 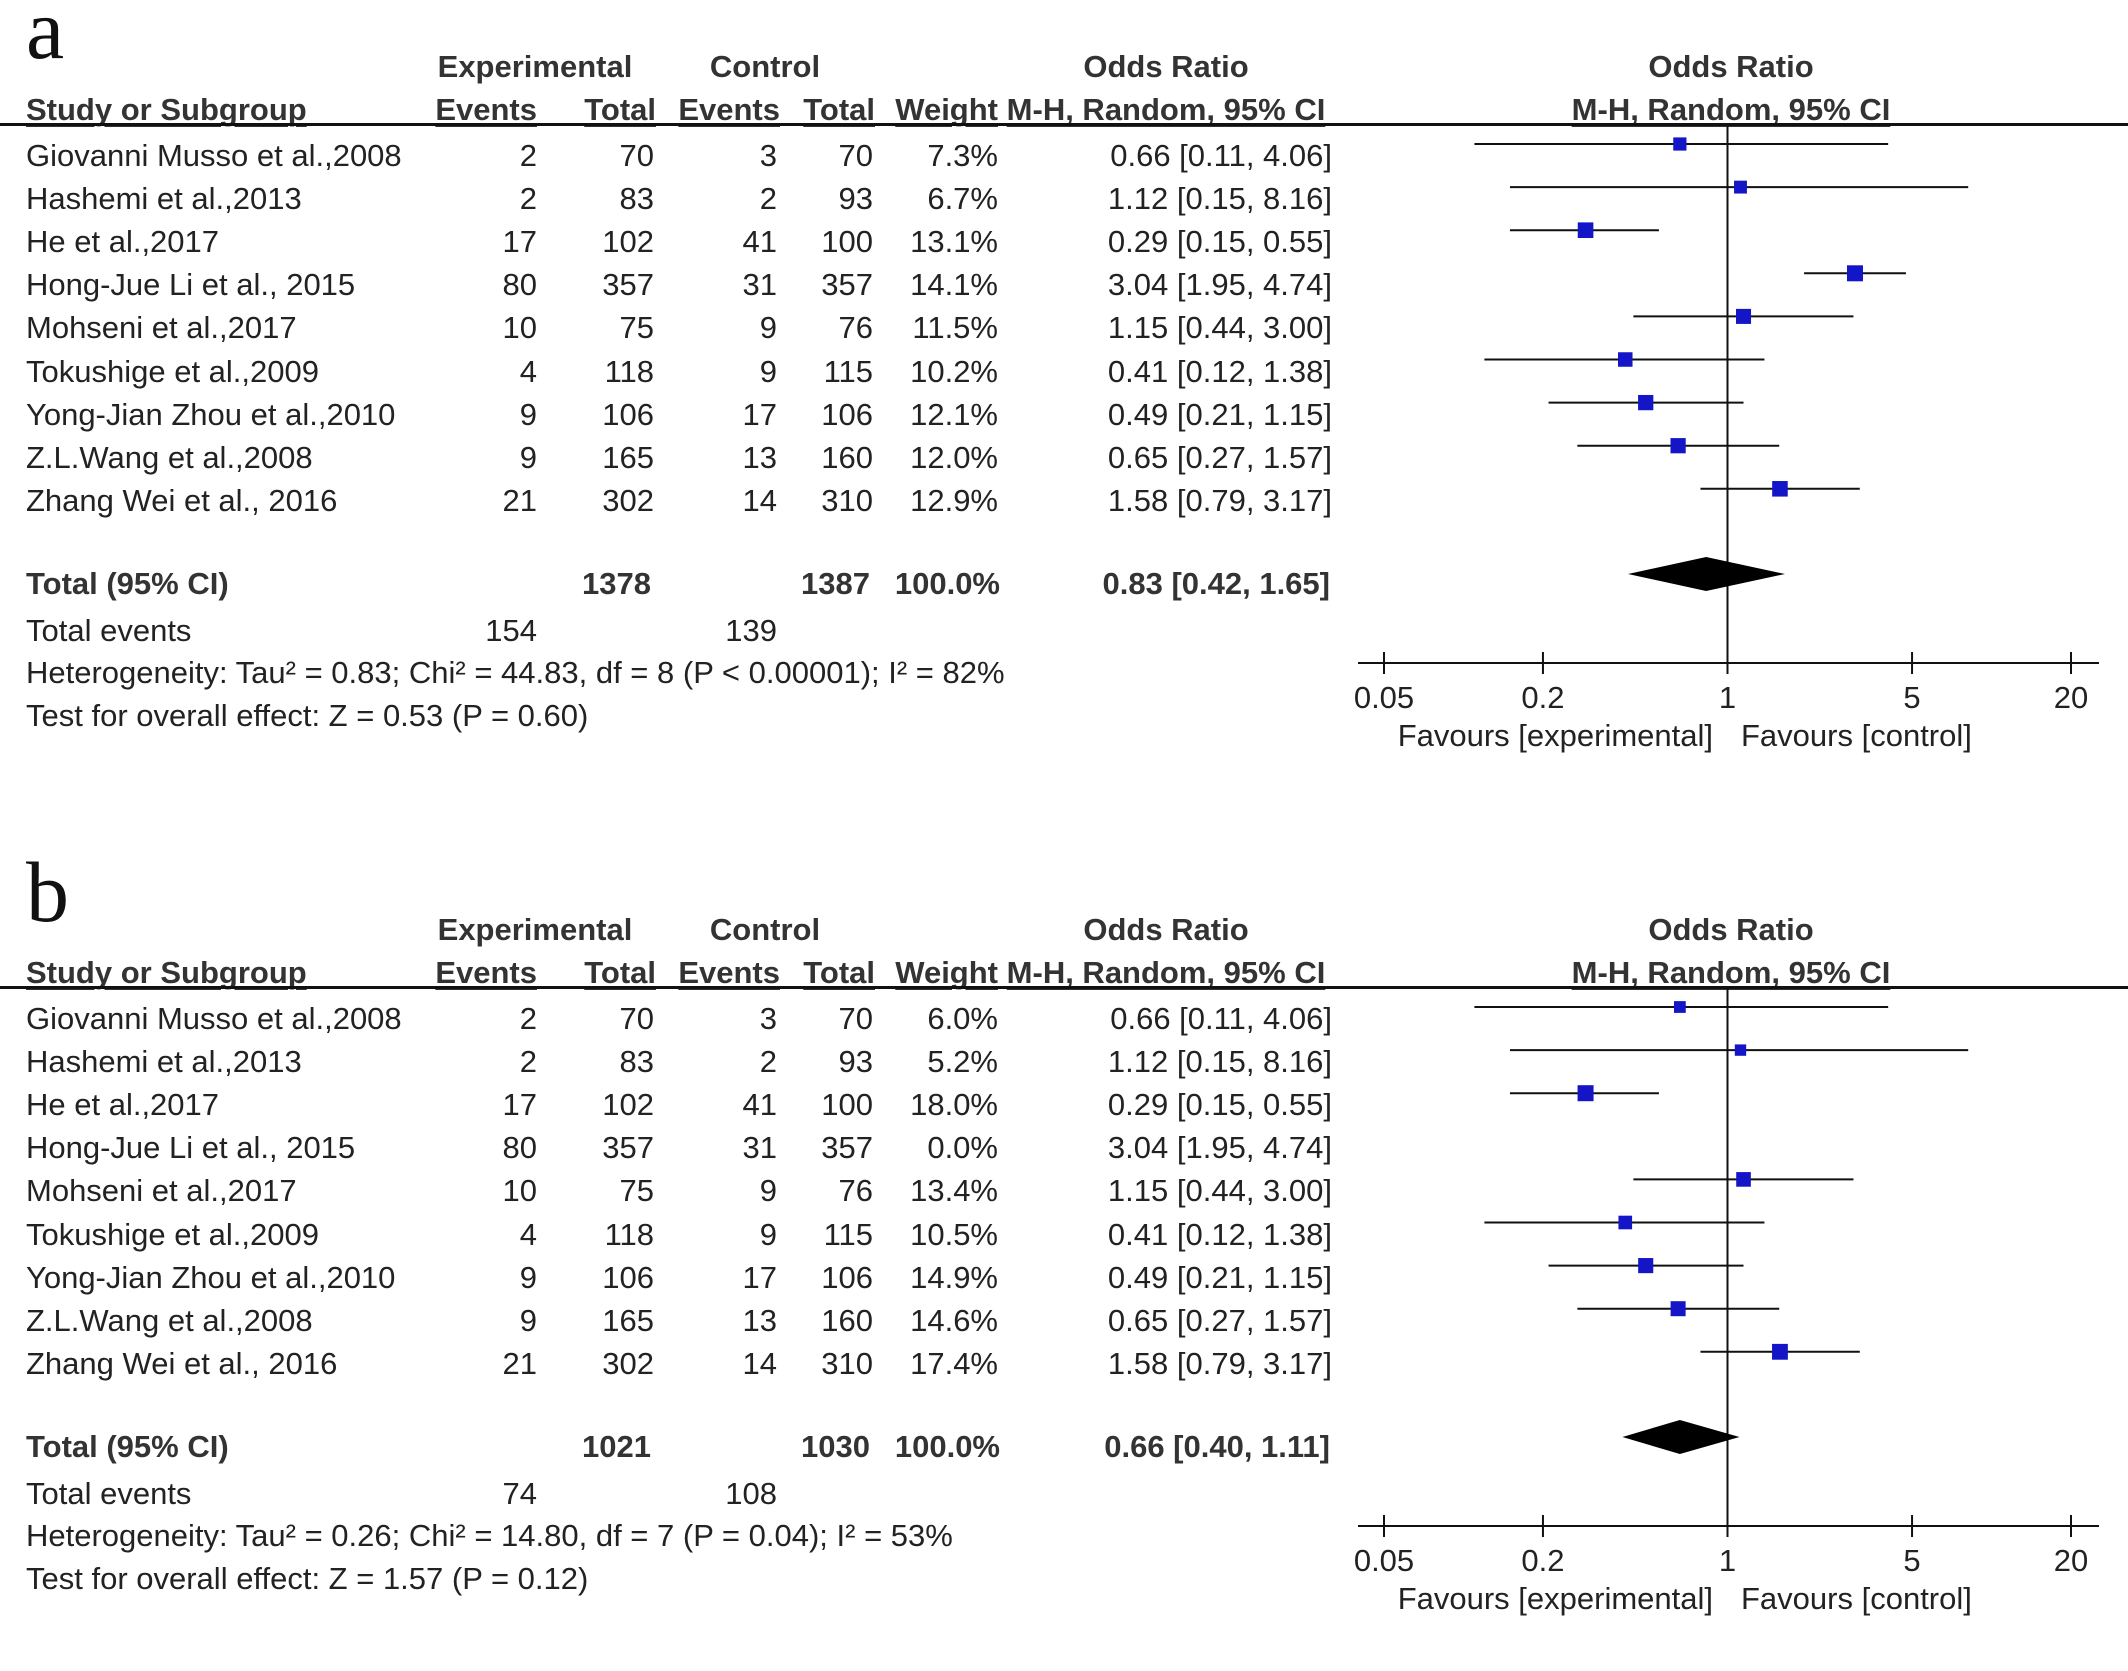 What do you see at coordinates (519, 285) in the screenshot?
I see `study-exp-events: 80` at bounding box center [519, 285].